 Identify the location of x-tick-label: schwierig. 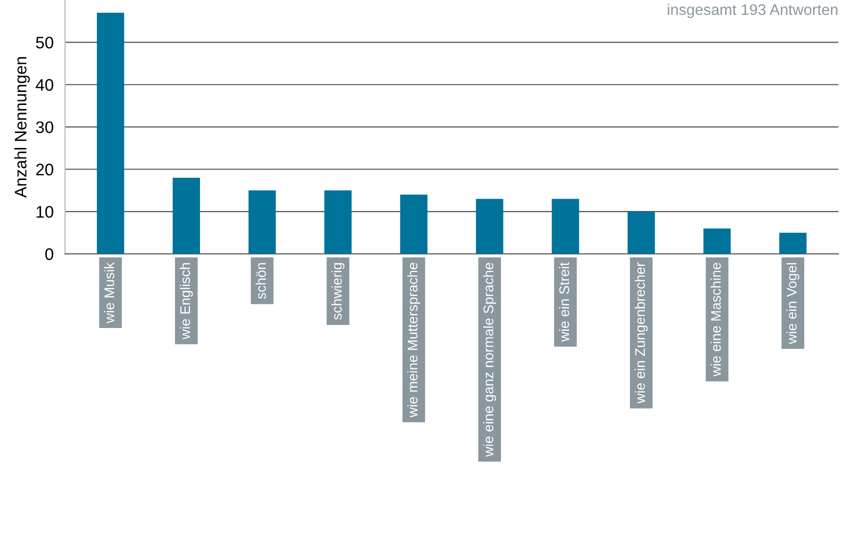
(338, 291).